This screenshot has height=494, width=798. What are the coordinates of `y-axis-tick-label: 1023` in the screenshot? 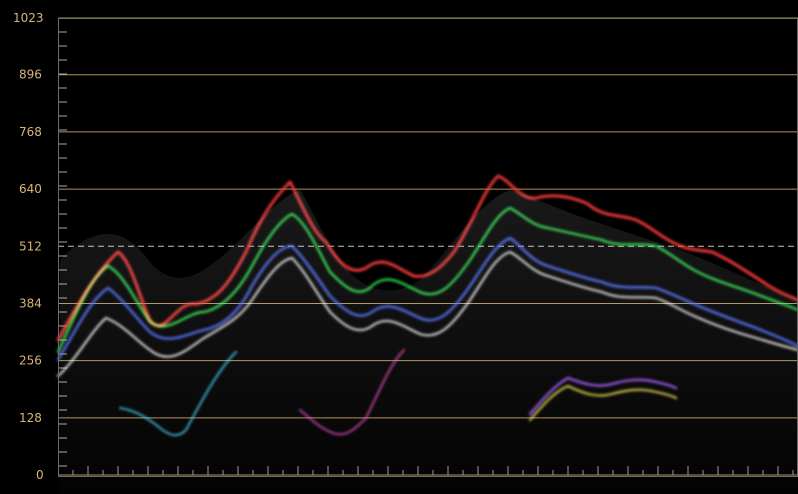 It's located at (28, 18).